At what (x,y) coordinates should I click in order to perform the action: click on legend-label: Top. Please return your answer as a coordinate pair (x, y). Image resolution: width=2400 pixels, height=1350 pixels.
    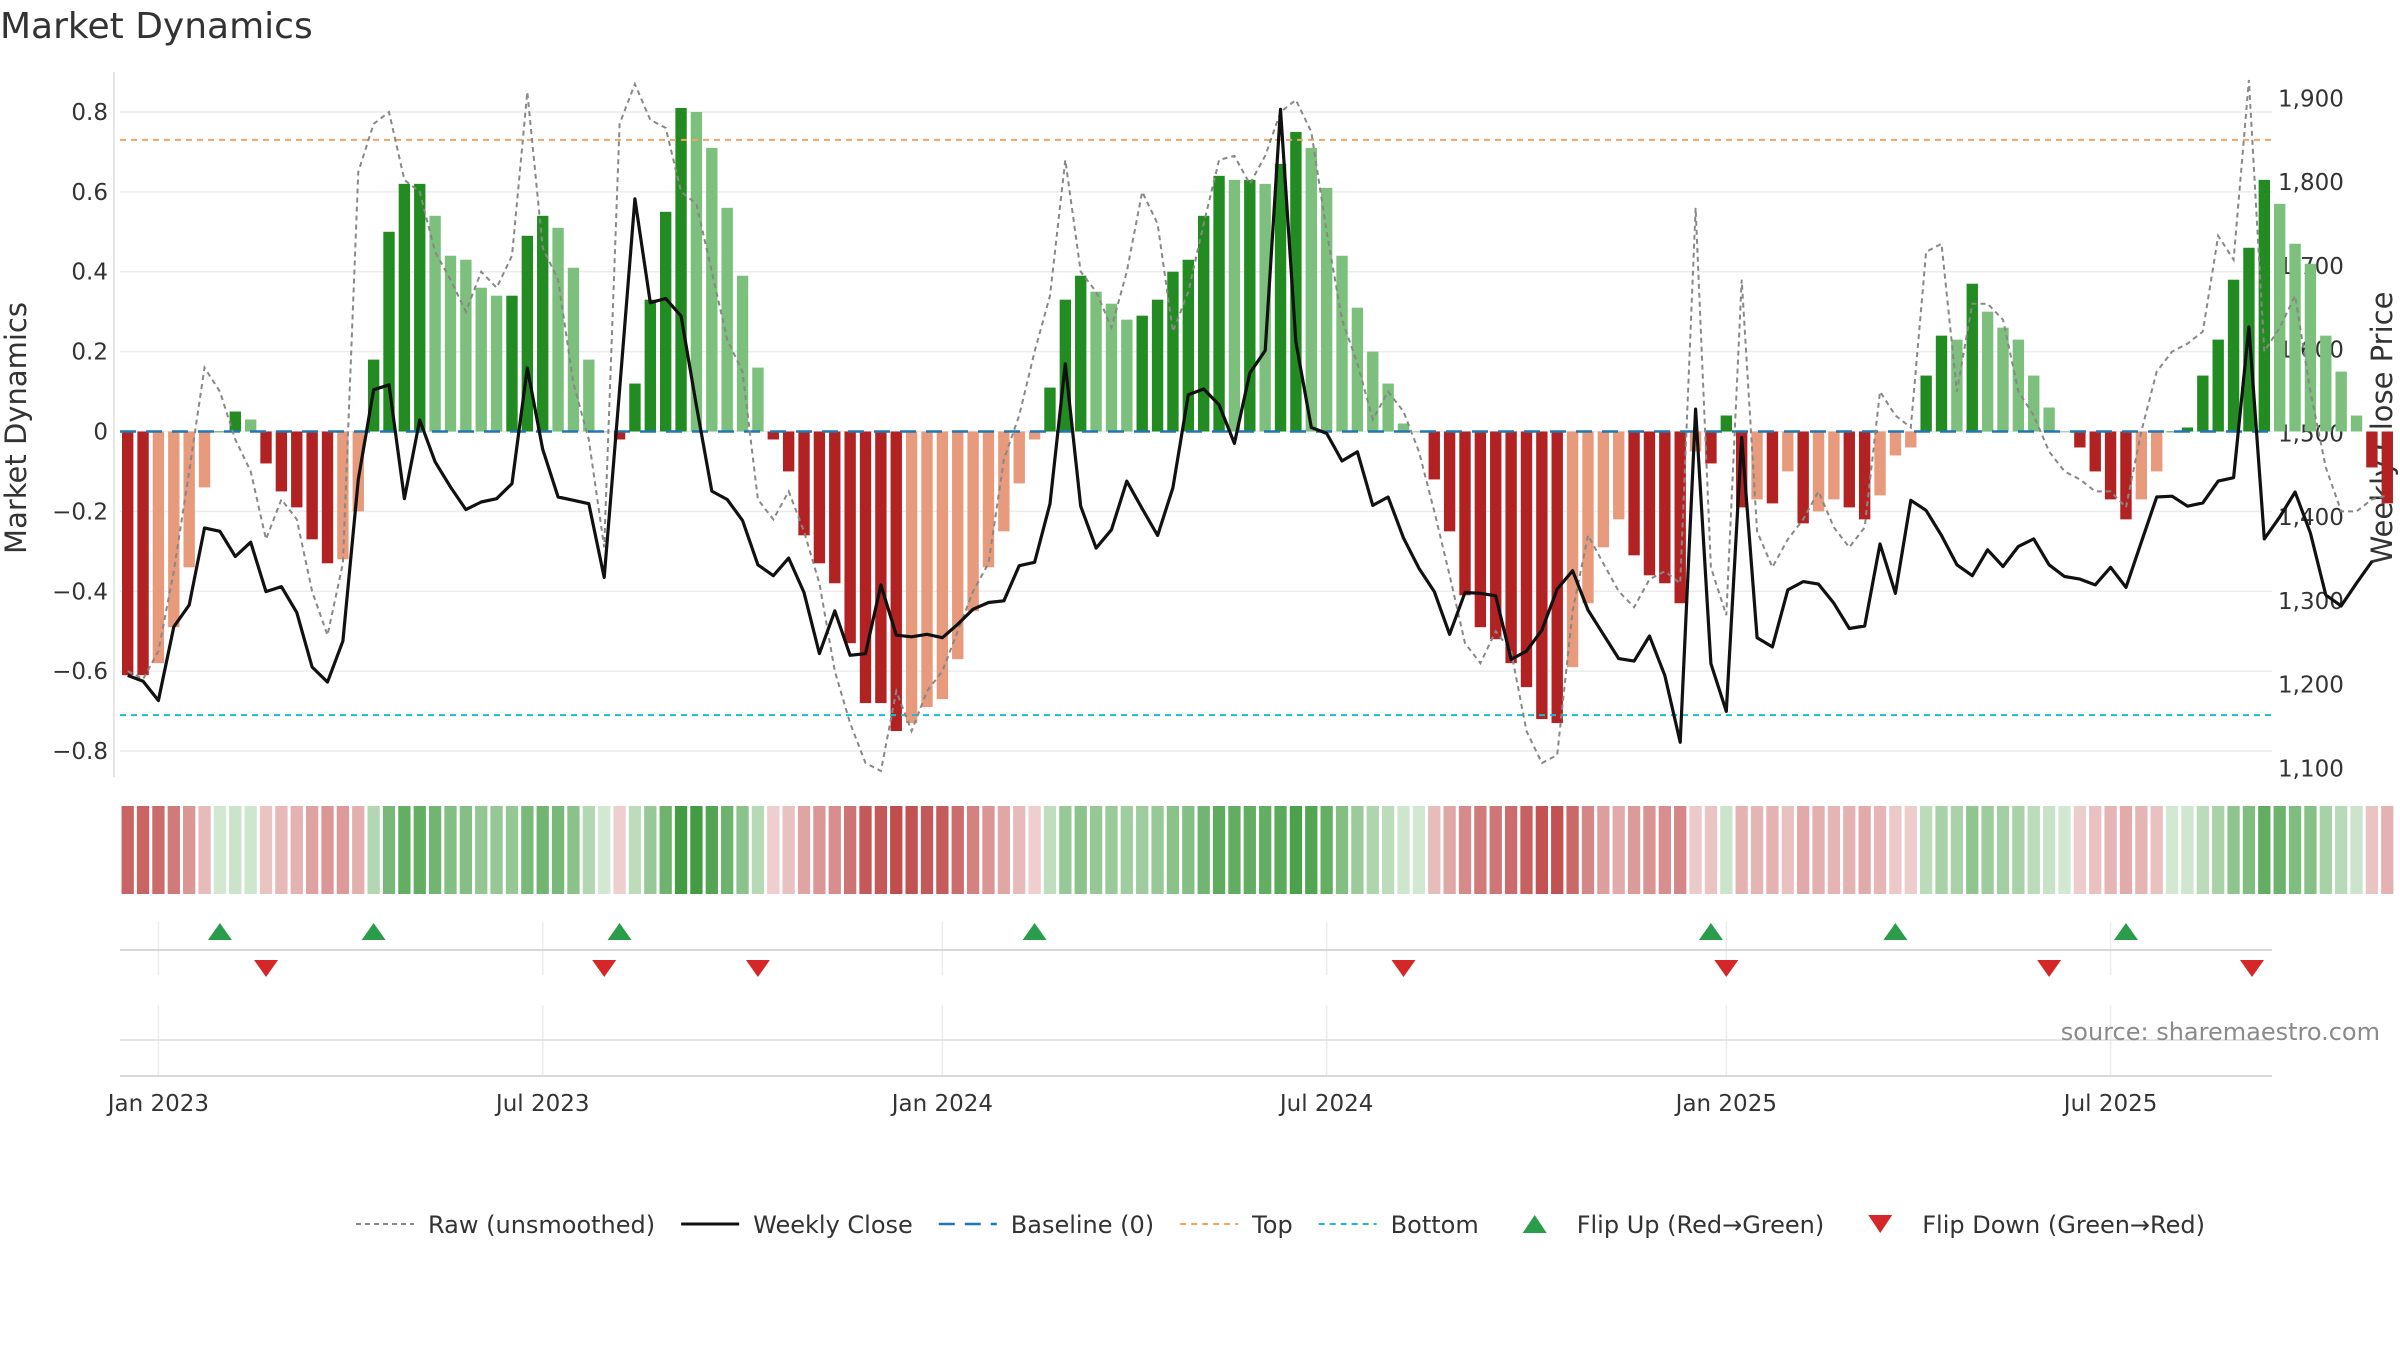
    Looking at the image, I should click on (1272, 1225).